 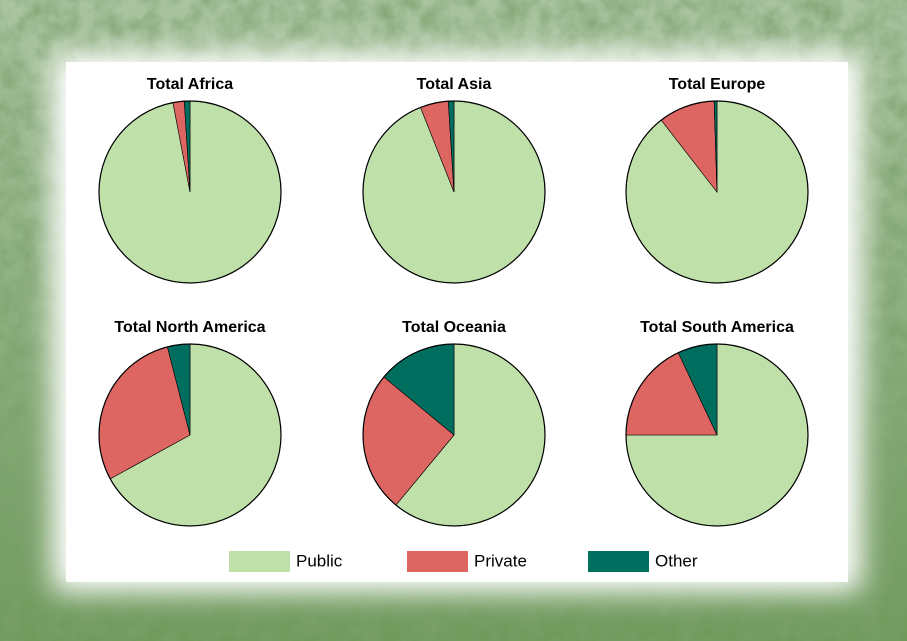 I want to click on legend-label: Other, so click(x=676, y=560).